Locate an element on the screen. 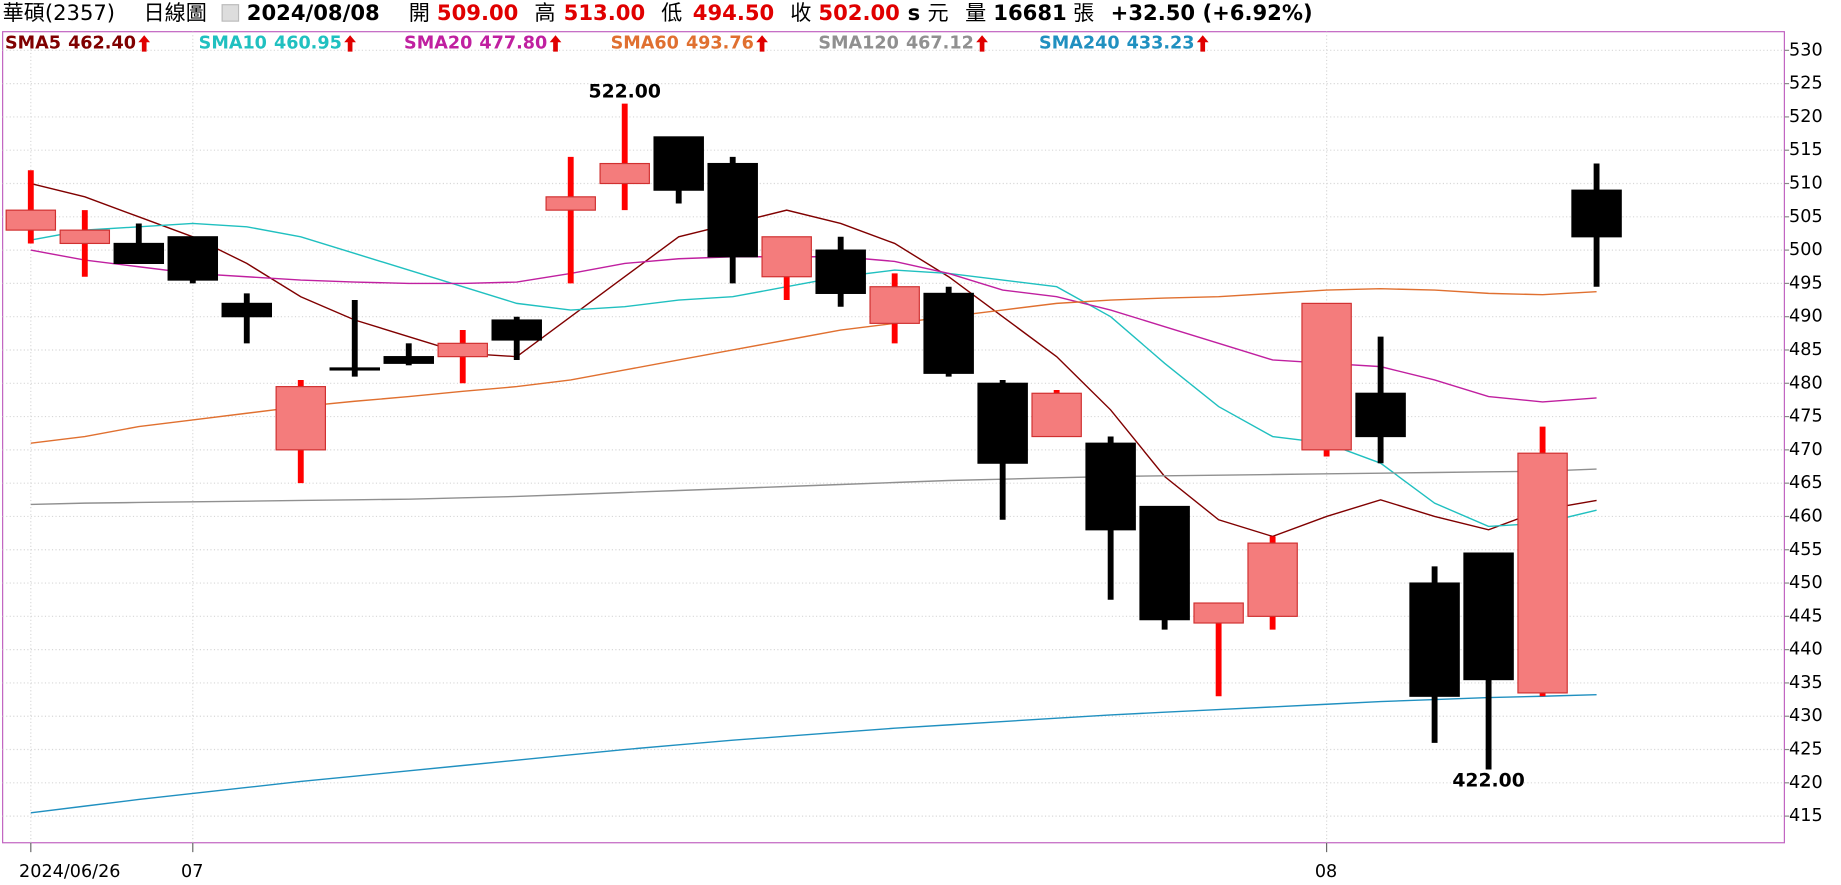 The height and width of the screenshot is (885, 1841). y-tick-label: 420 is located at coordinates (1806, 783).